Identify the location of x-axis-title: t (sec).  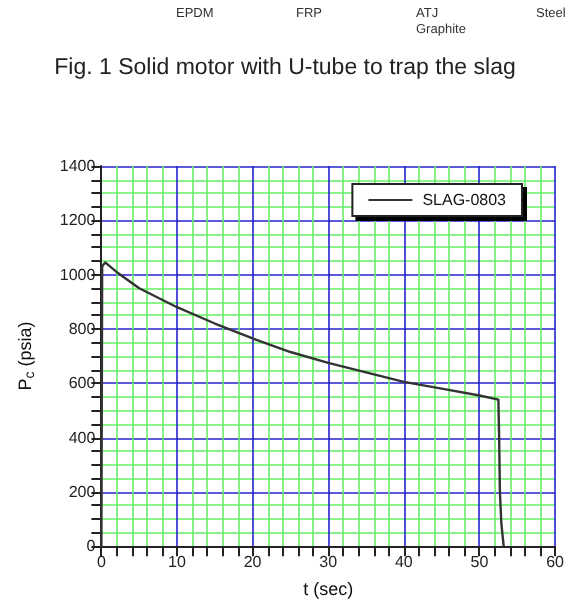
(328, 589).